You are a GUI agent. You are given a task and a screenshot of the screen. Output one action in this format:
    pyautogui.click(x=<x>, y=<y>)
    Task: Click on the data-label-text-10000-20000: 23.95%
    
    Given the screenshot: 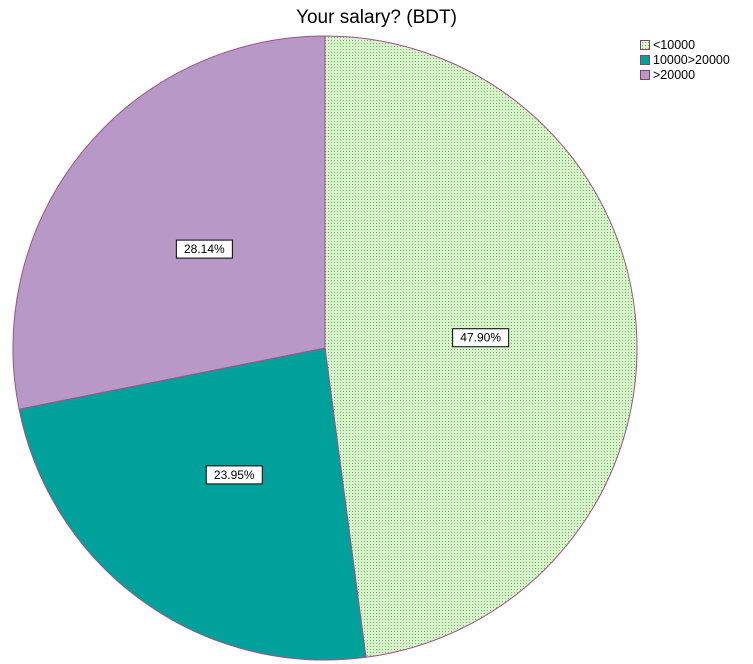 What is the action you would take?
    pyautogui.click(x=234, y=475)
    